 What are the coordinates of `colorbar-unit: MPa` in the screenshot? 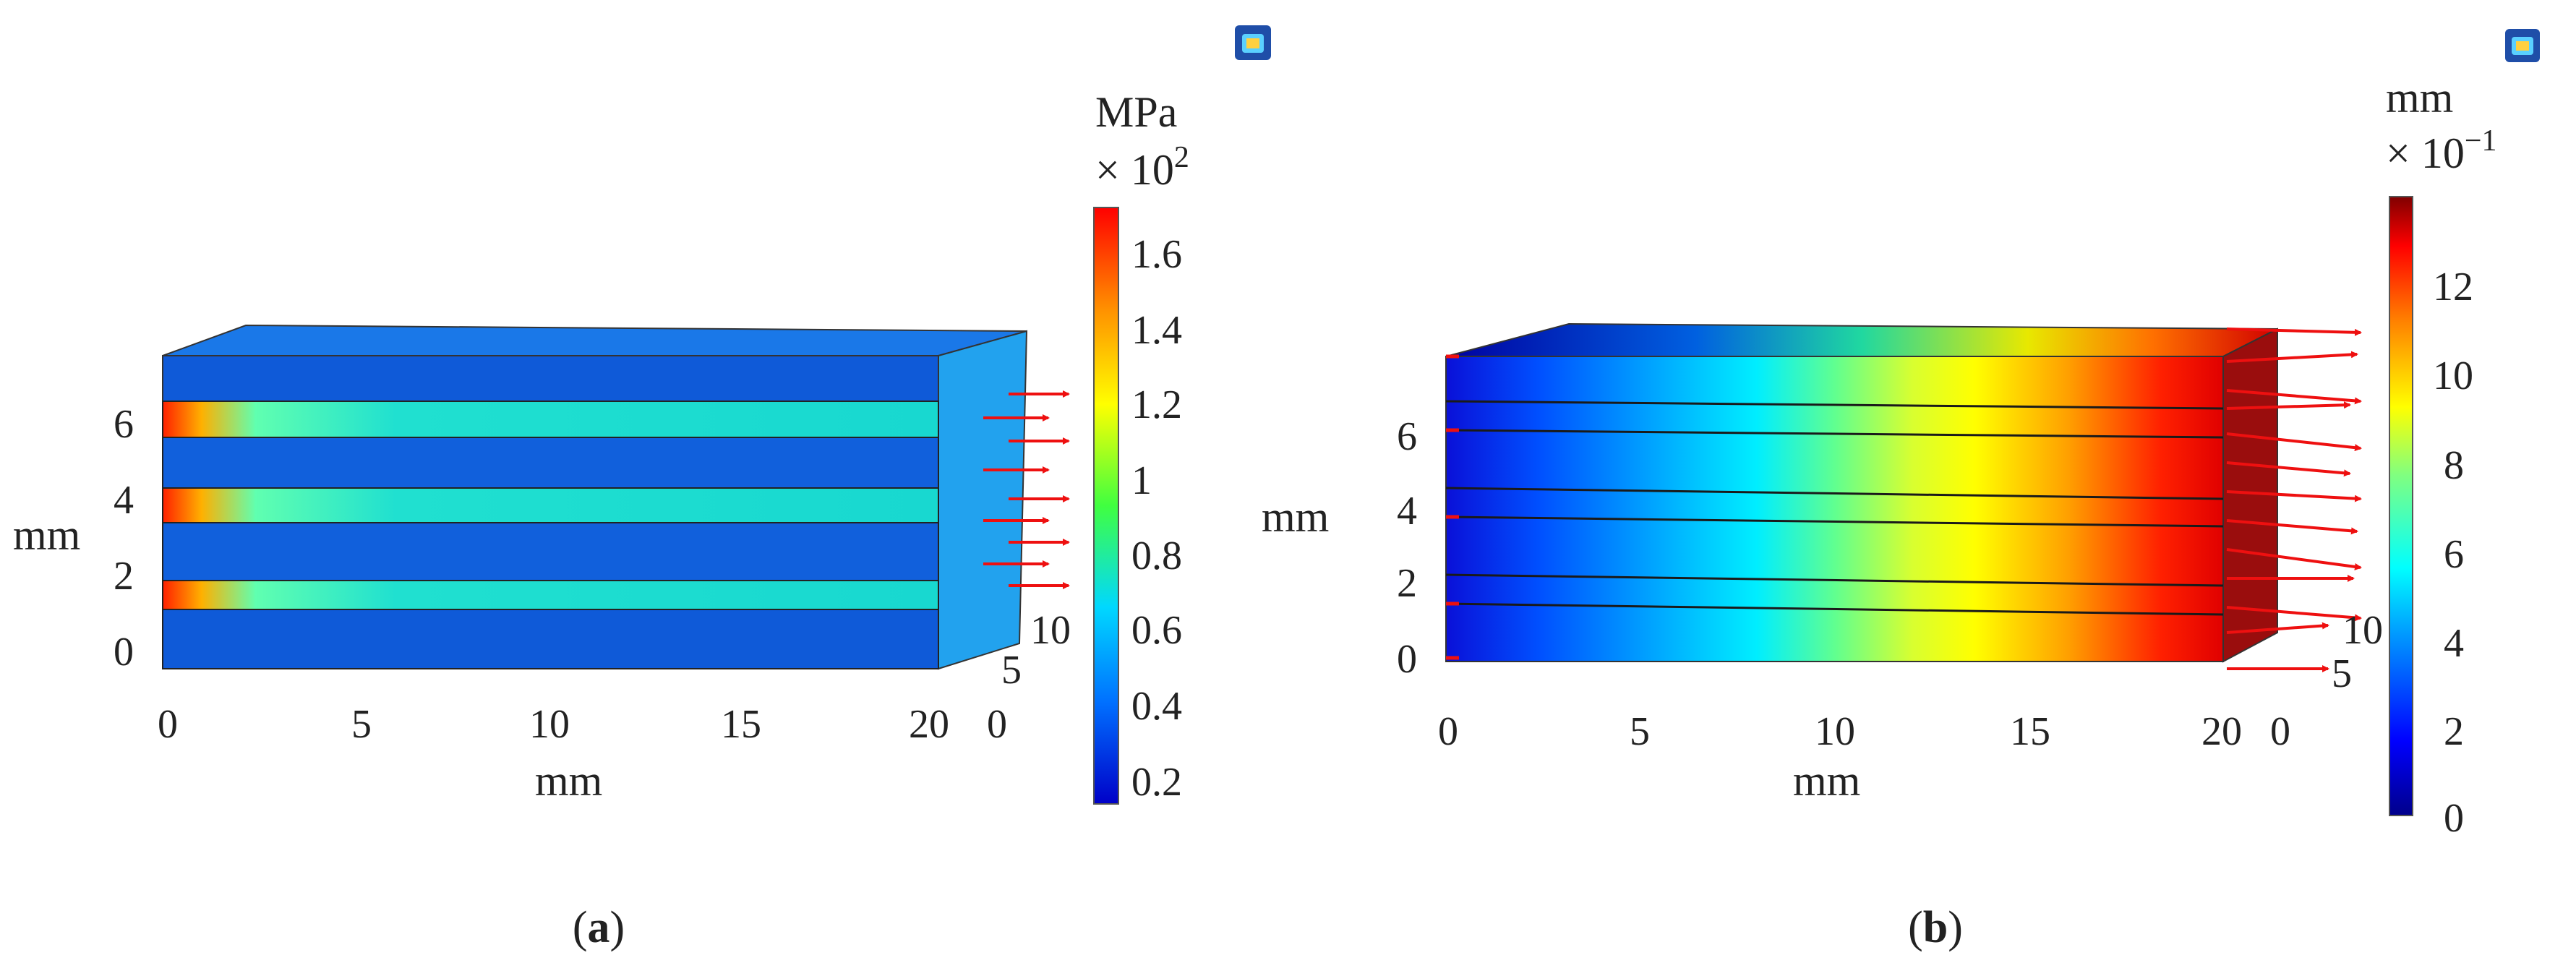 It's located at (1136, 112).